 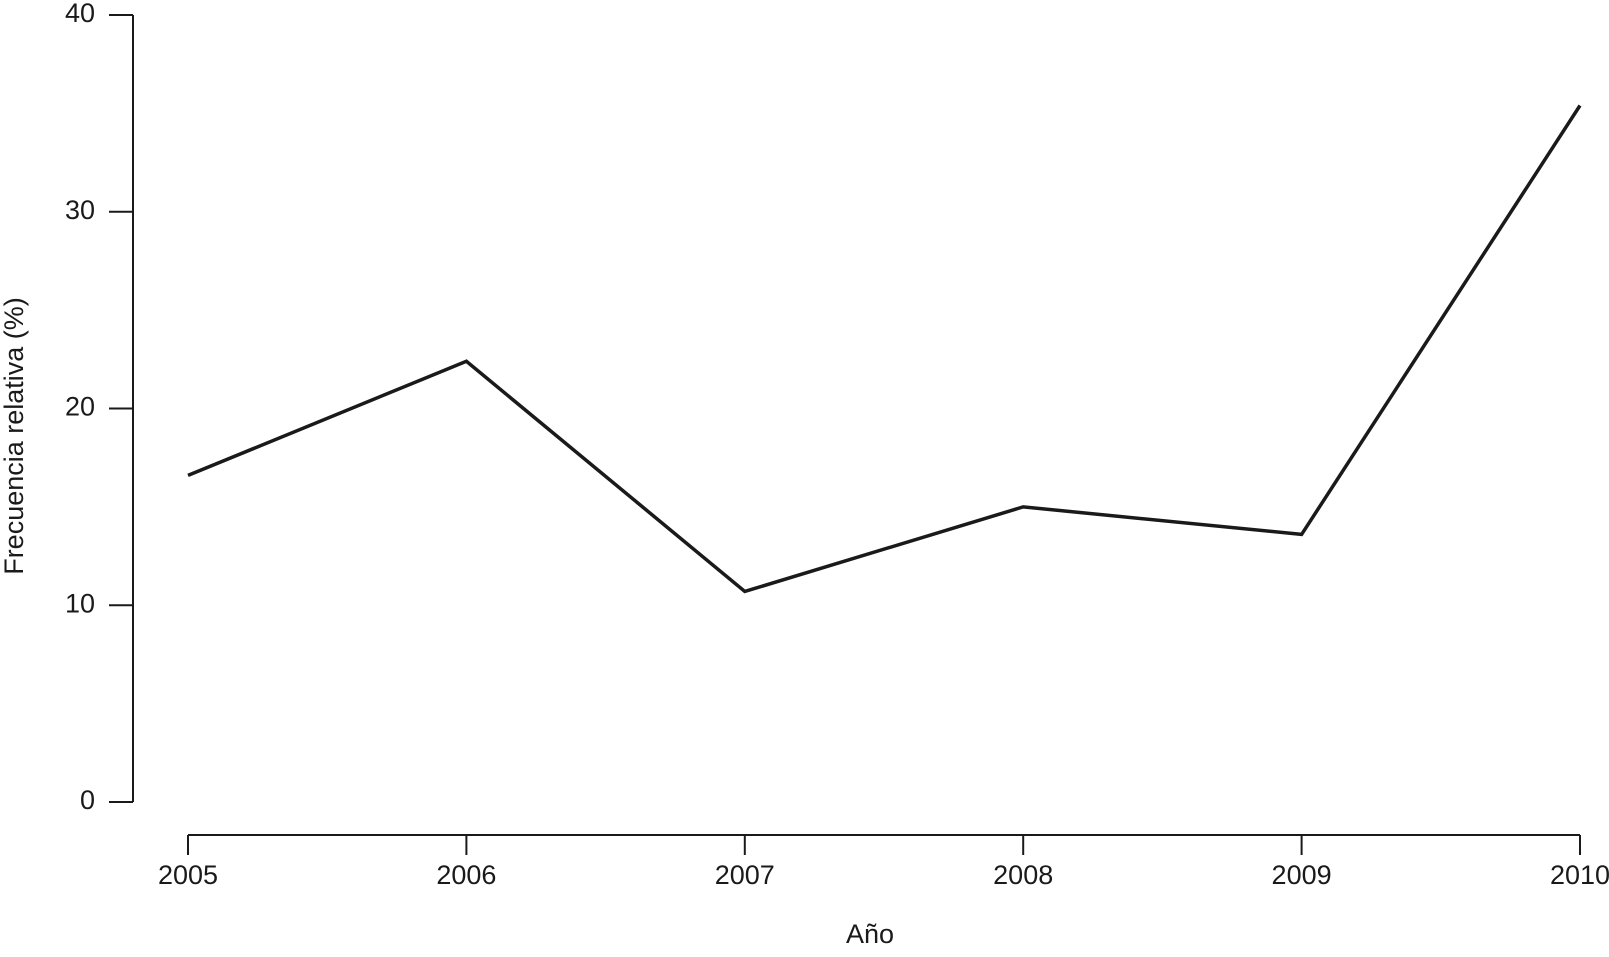 What do you see at coordinates (188, 875) in the screenshot?
I see `x-tick-label: 2005` at bounding box center [188, 875].